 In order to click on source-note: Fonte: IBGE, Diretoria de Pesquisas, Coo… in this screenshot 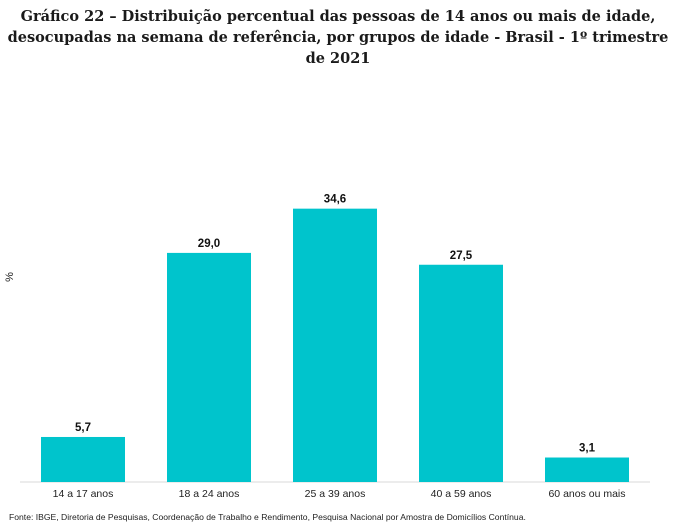, I will do `click(267, 517)`.